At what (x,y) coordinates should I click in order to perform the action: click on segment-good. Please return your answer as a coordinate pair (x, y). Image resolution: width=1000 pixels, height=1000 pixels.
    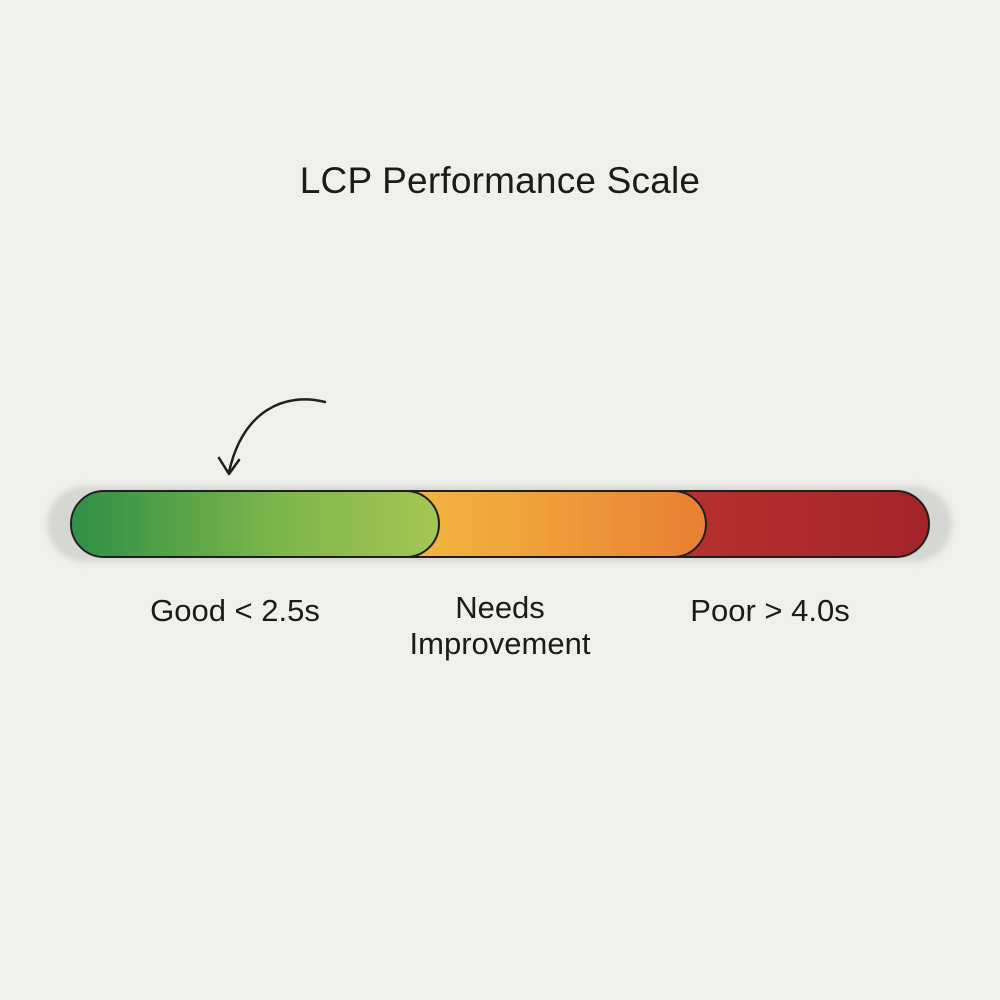
    Looking at the image, I should click on (256, 524).